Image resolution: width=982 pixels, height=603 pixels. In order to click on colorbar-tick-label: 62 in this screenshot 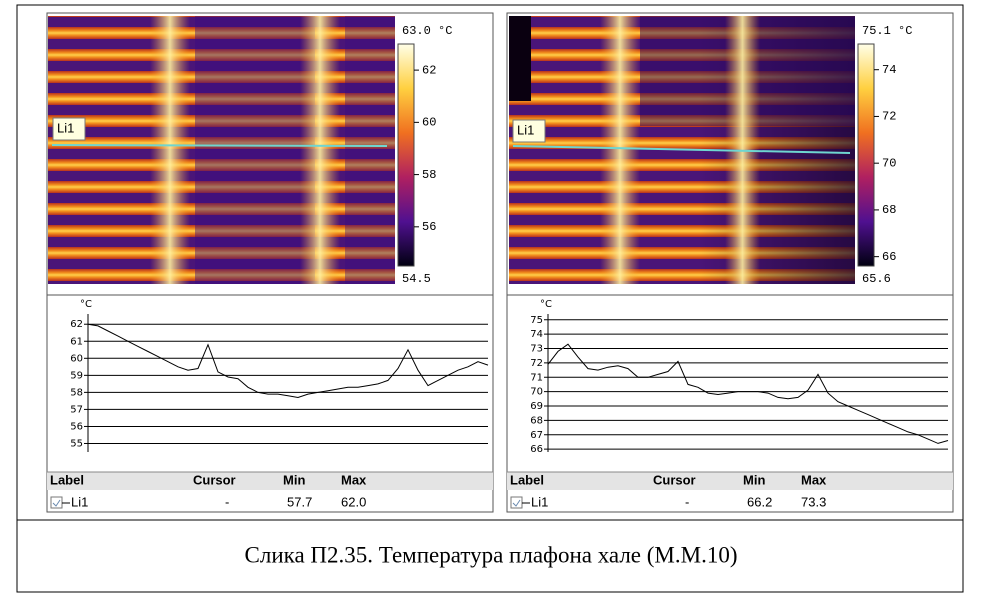, I will do `click(429, 70)`.